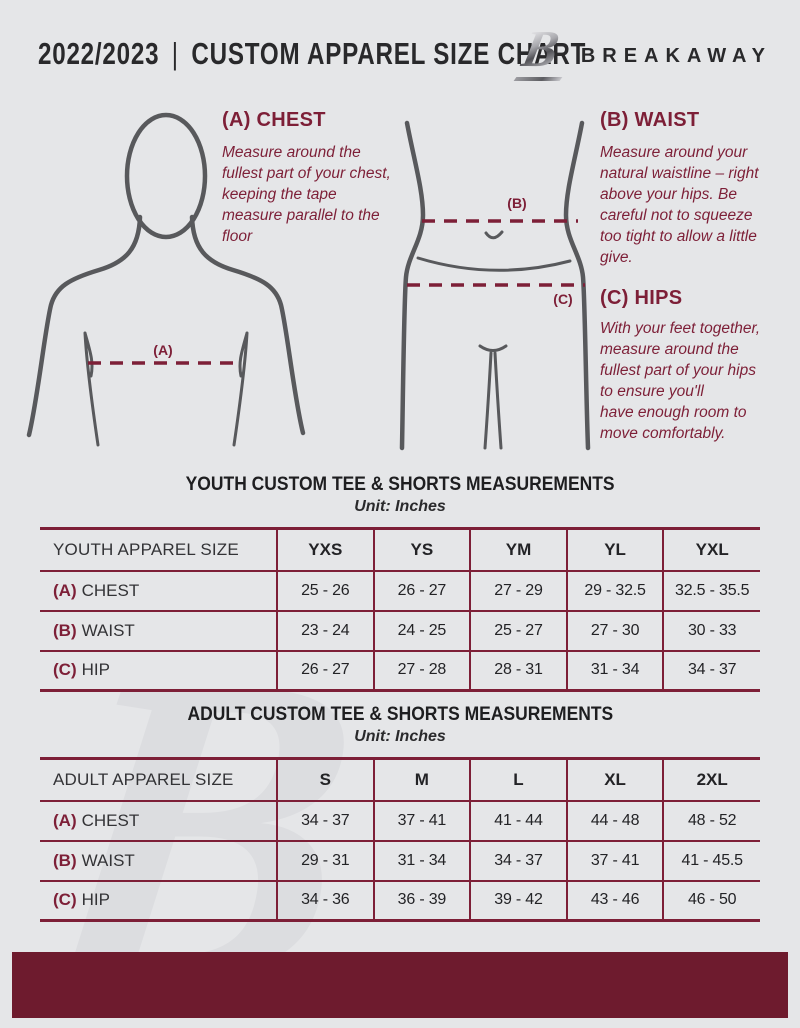 The height and width of the screenshot is (1028, 800). I want to click on value-cell: 27 - 28, so click(421, 670).